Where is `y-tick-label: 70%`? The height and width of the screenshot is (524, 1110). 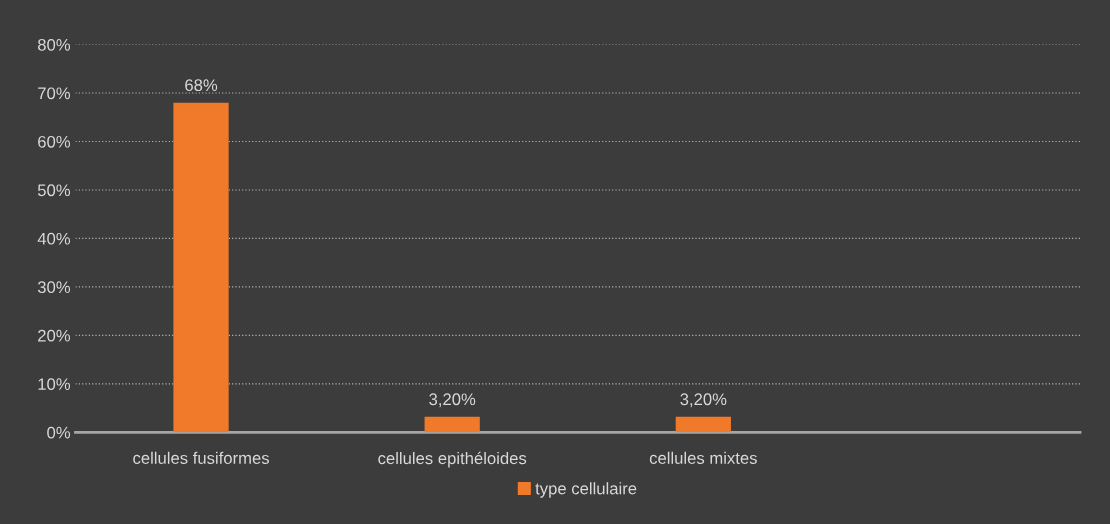 y-tick-label: 70% is located at coordinates (54, 93).